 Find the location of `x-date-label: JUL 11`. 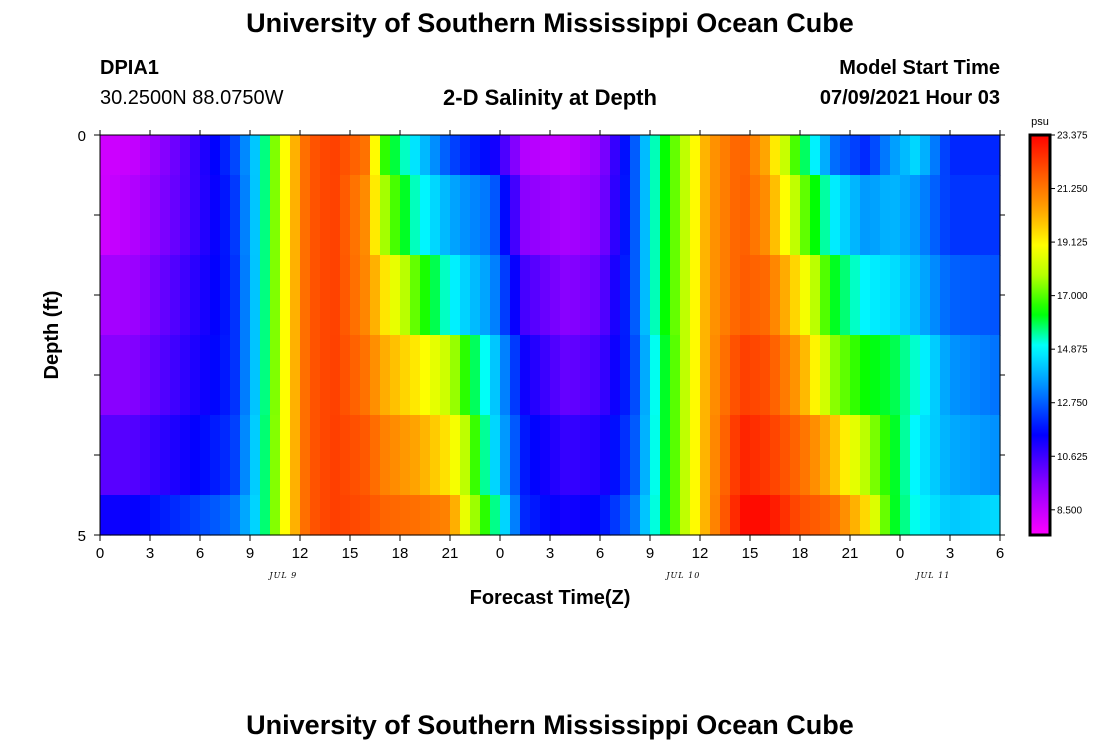

x-date-label: JUL 11 is located at coordinates (932, 575).